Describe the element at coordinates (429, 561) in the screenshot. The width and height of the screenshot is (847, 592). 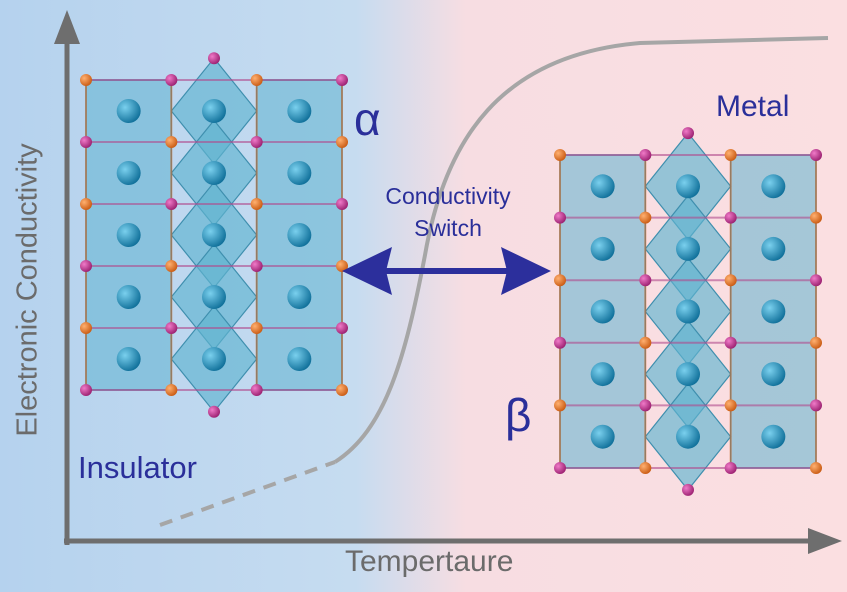
I see `x-axis-label: Tempertaure` at that location.